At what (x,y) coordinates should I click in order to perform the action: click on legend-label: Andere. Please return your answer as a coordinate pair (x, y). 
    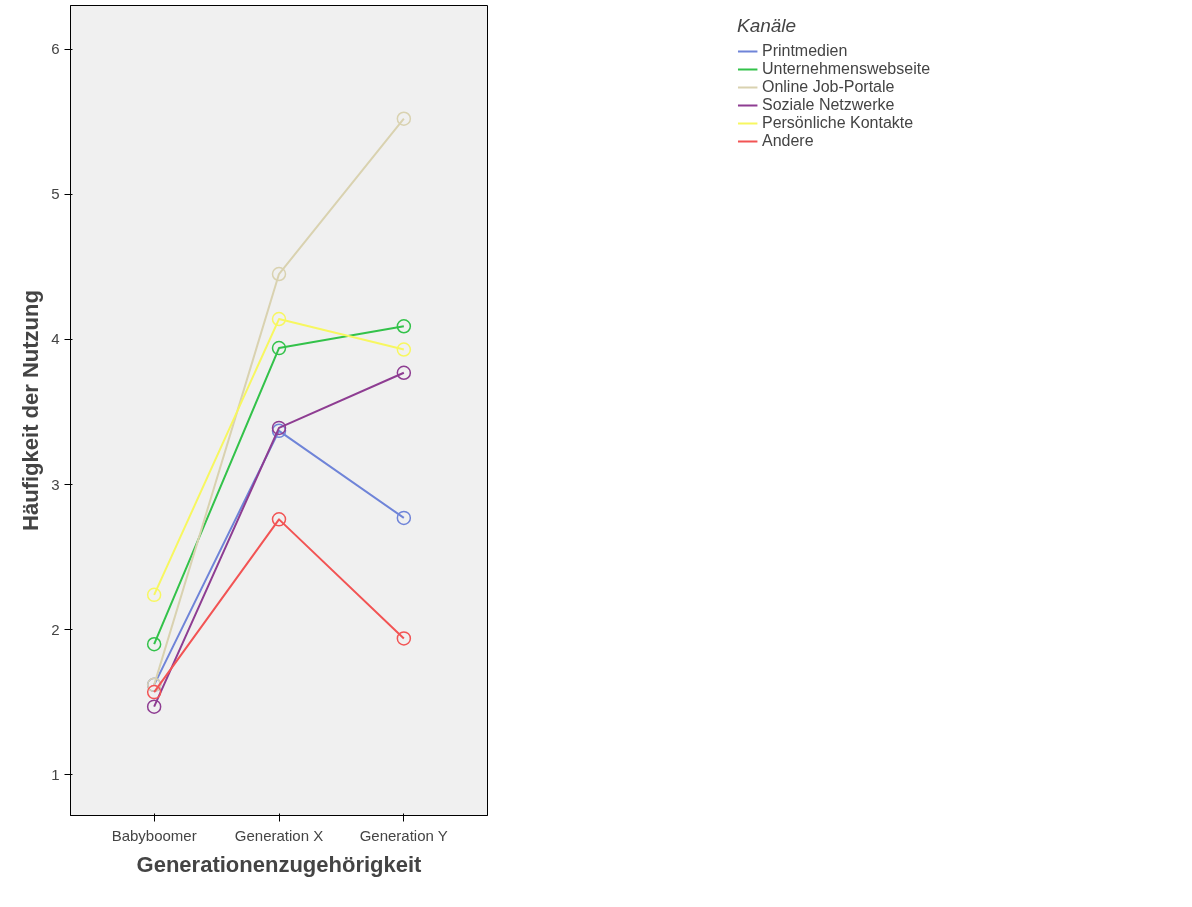
    Looking at the image, I should click on (787, 141).